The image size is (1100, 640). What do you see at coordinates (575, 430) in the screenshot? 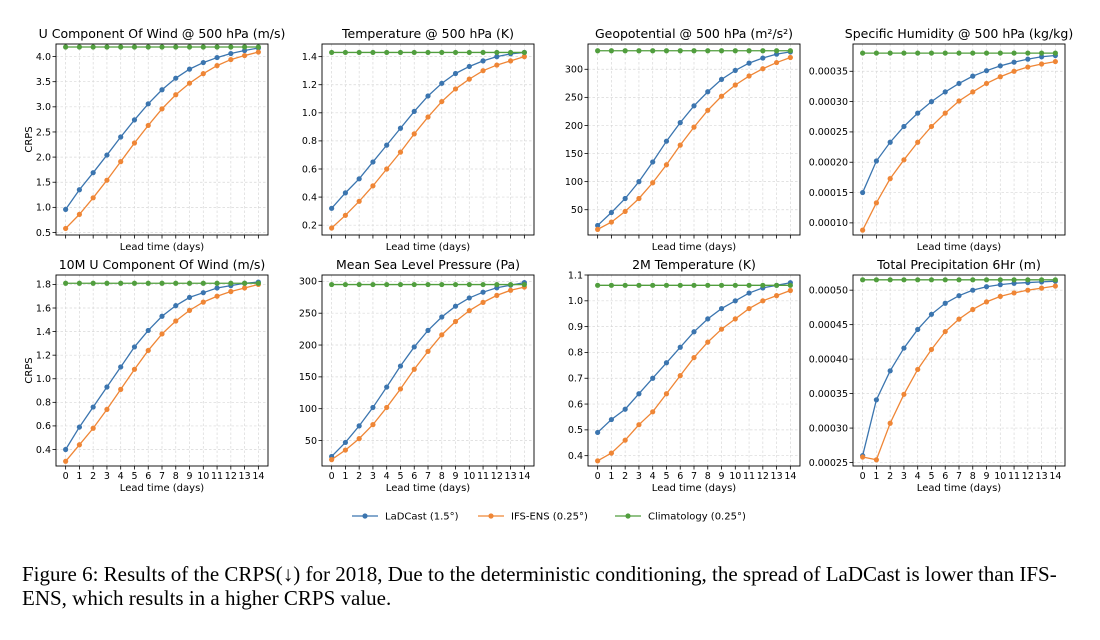
I see `y-tick-label: 0.5` at bounding box center [575, 430].